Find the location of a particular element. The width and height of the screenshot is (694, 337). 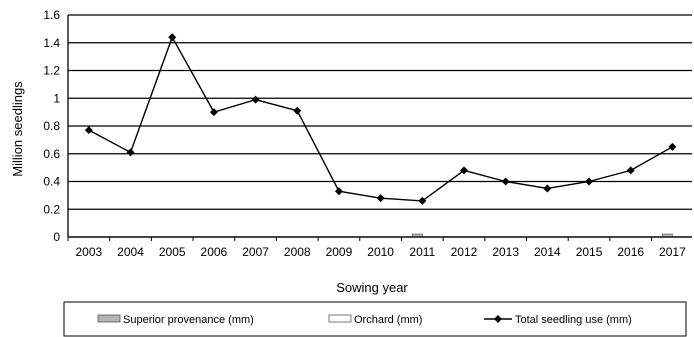

x-tick-label: 2012 is located at coordinates (464, 252).